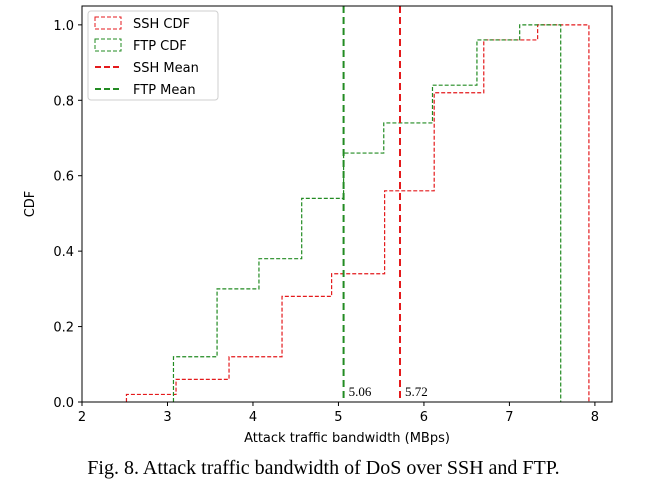 This screenshot has height=498, width=647. Describe the element at coordinates (63, 26) in the screenshot. I see `y-tick-label: 1.0` at that location.